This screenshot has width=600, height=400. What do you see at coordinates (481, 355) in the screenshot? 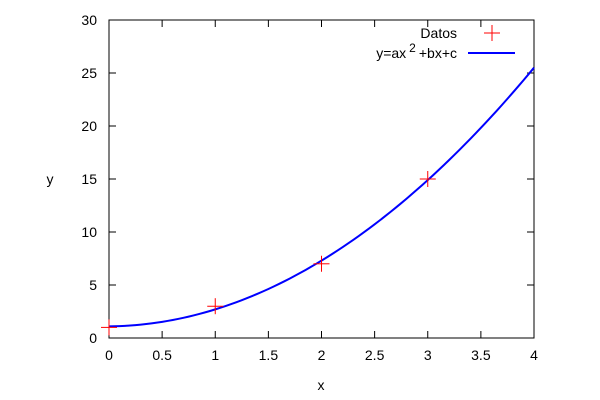
I see `x-tick-label: 3.5` at bounding box center [481, 355].